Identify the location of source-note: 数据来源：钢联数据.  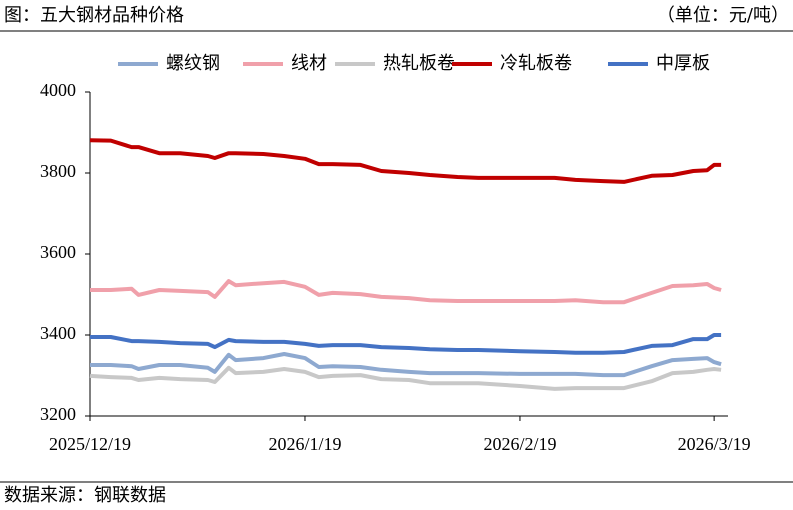
(85, 495).